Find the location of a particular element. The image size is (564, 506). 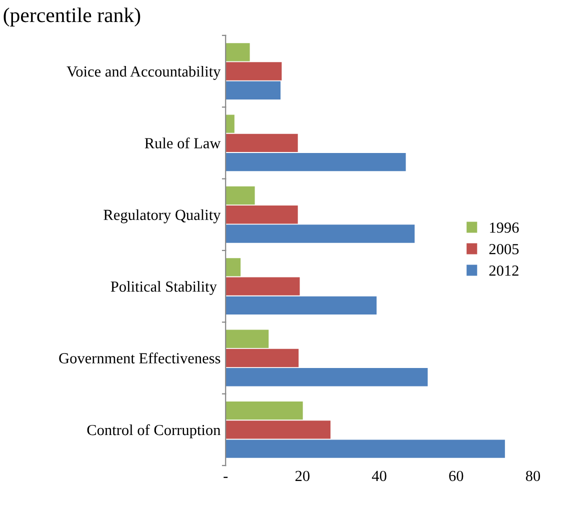

y-tick-label: Government Effectiveness is located at coordinates (139, 358).